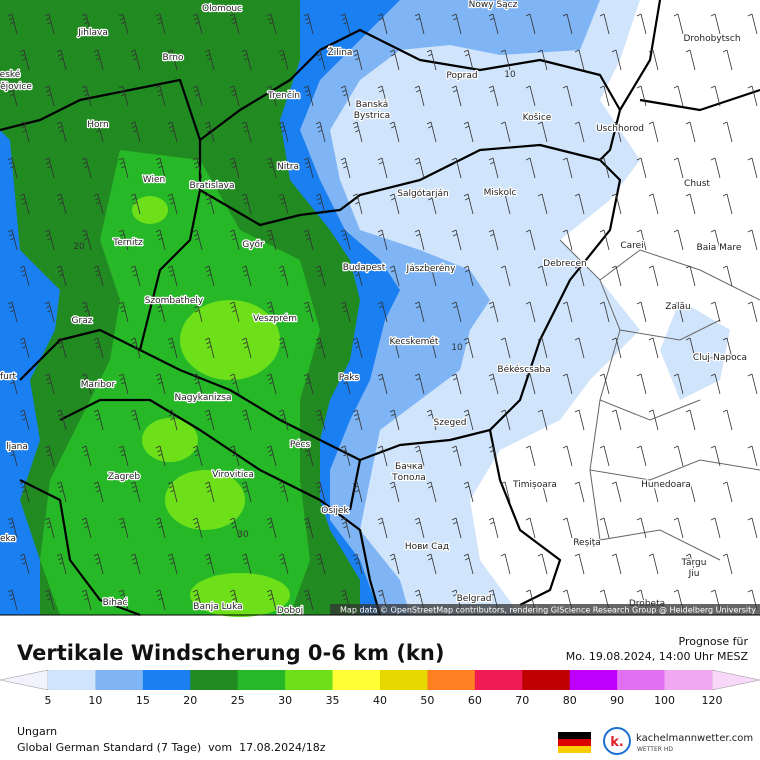 The width and height of the screenshot is (760, 760). What do you see at coordinates (617, 742) in the screenshot?
I see `logo-text: k.` at bounding box center [617, 742].